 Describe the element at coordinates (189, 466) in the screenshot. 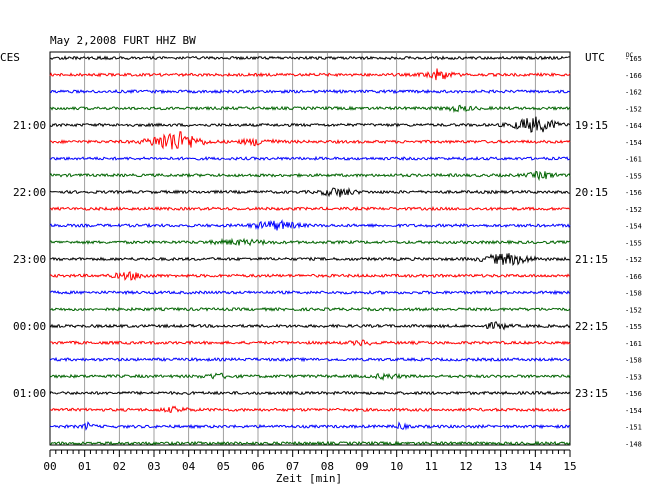

I see `x-tick-label: 04` at that location.